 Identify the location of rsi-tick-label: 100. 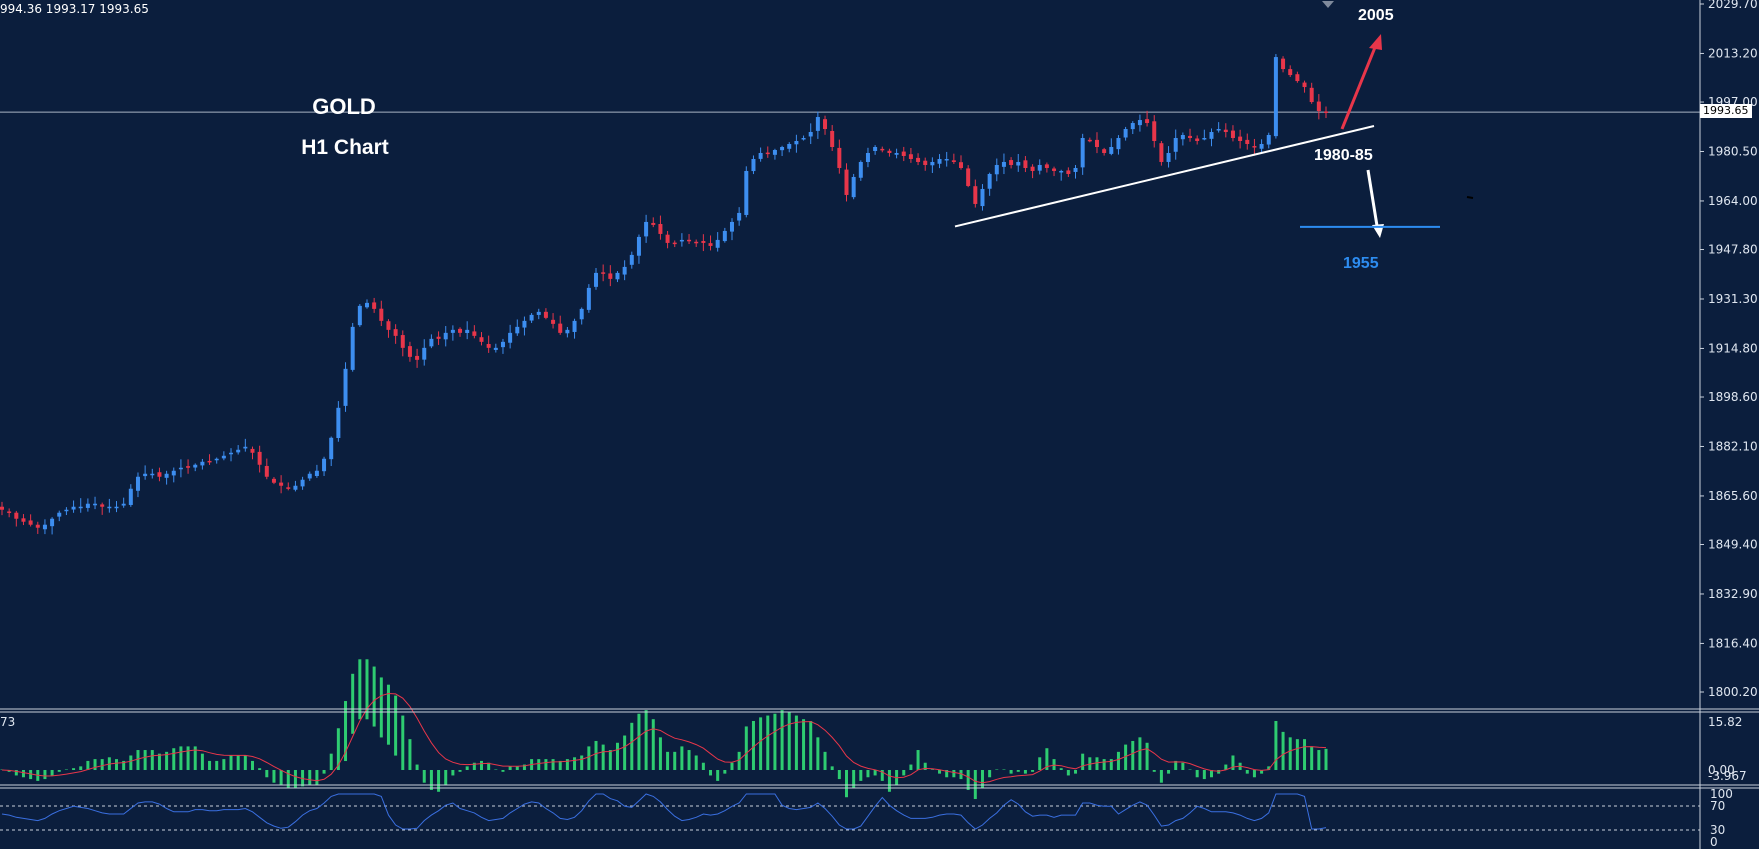
(1721, 794).